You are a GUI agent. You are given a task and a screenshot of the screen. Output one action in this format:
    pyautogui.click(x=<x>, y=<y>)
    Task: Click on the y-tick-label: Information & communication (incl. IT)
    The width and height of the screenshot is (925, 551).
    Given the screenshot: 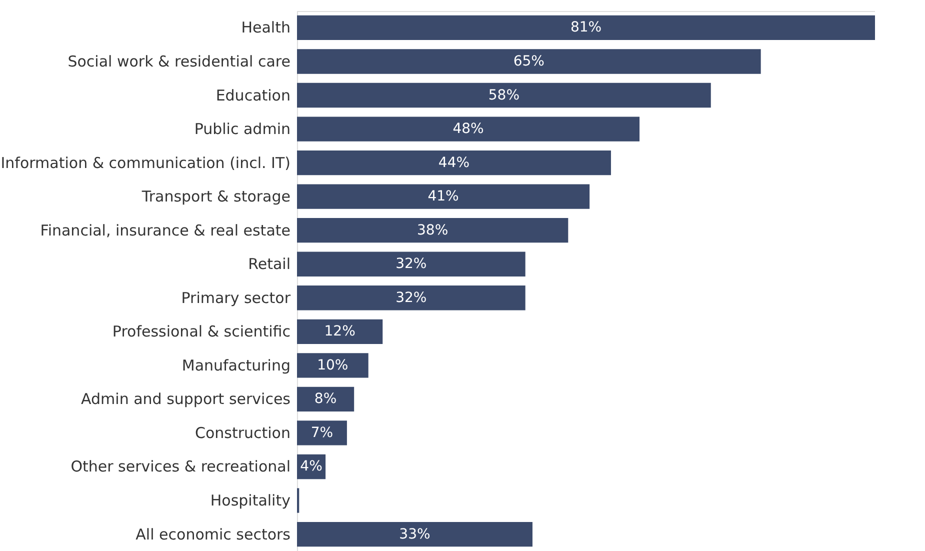 What is the action you would take?
    pyautogui.click(x=145, y=163)
    